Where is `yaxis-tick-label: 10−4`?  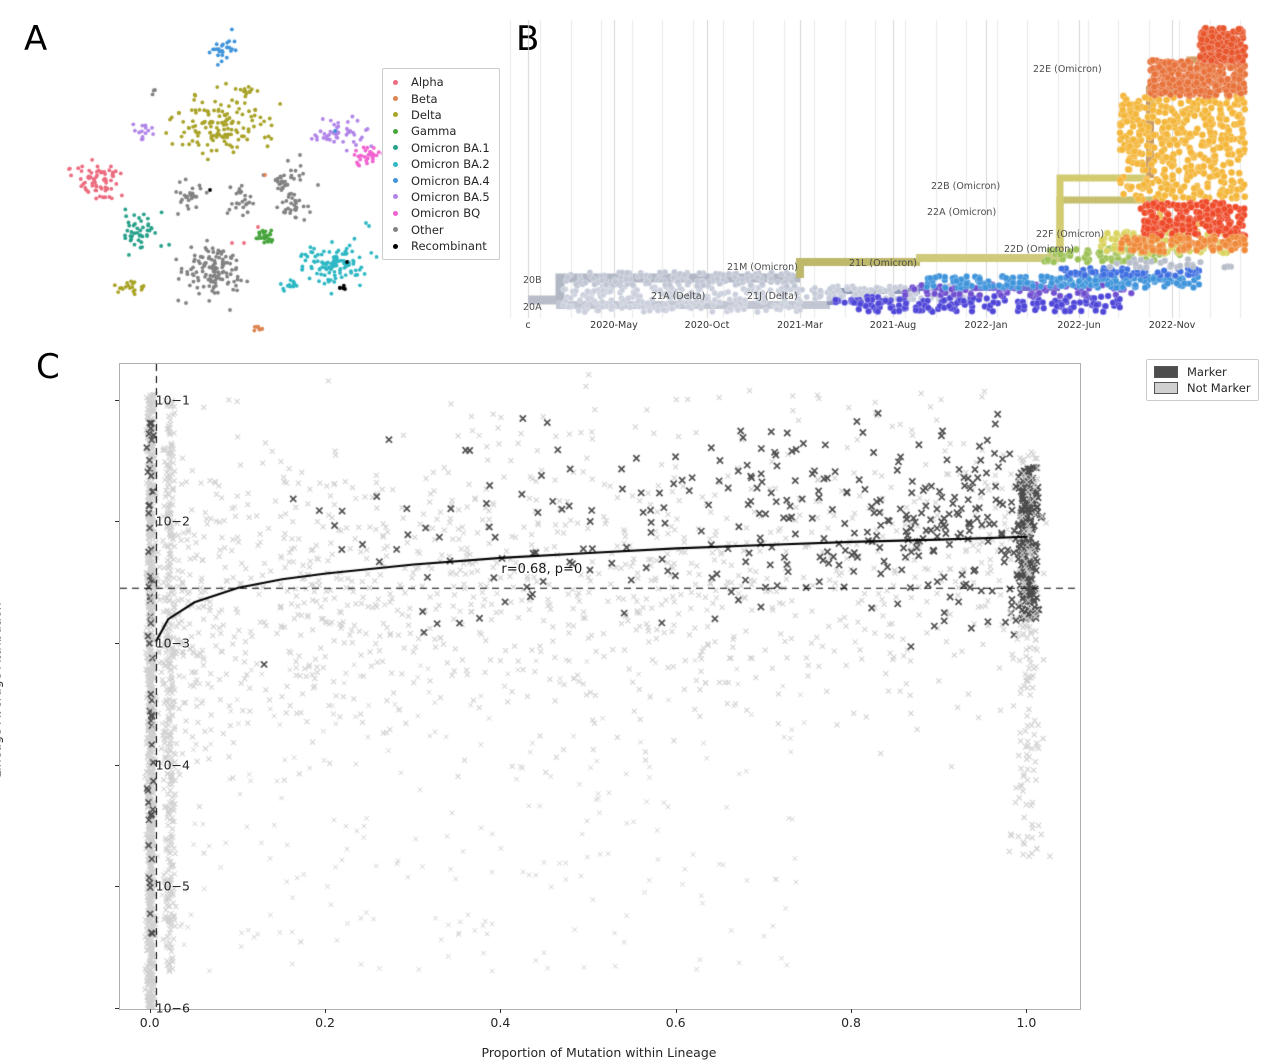
yaxis-tick-label: 10−4 is located at coordinates (172, 765).